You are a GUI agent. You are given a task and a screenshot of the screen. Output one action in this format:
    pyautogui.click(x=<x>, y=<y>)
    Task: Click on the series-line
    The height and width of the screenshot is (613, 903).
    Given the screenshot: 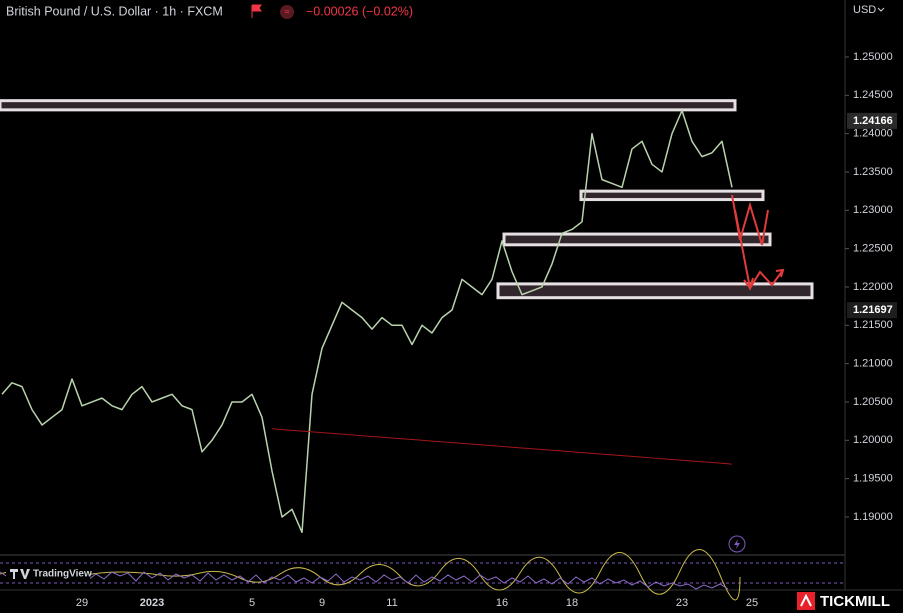 What is the action you would take?
    pyautogui.click(x=502, y=446)
    